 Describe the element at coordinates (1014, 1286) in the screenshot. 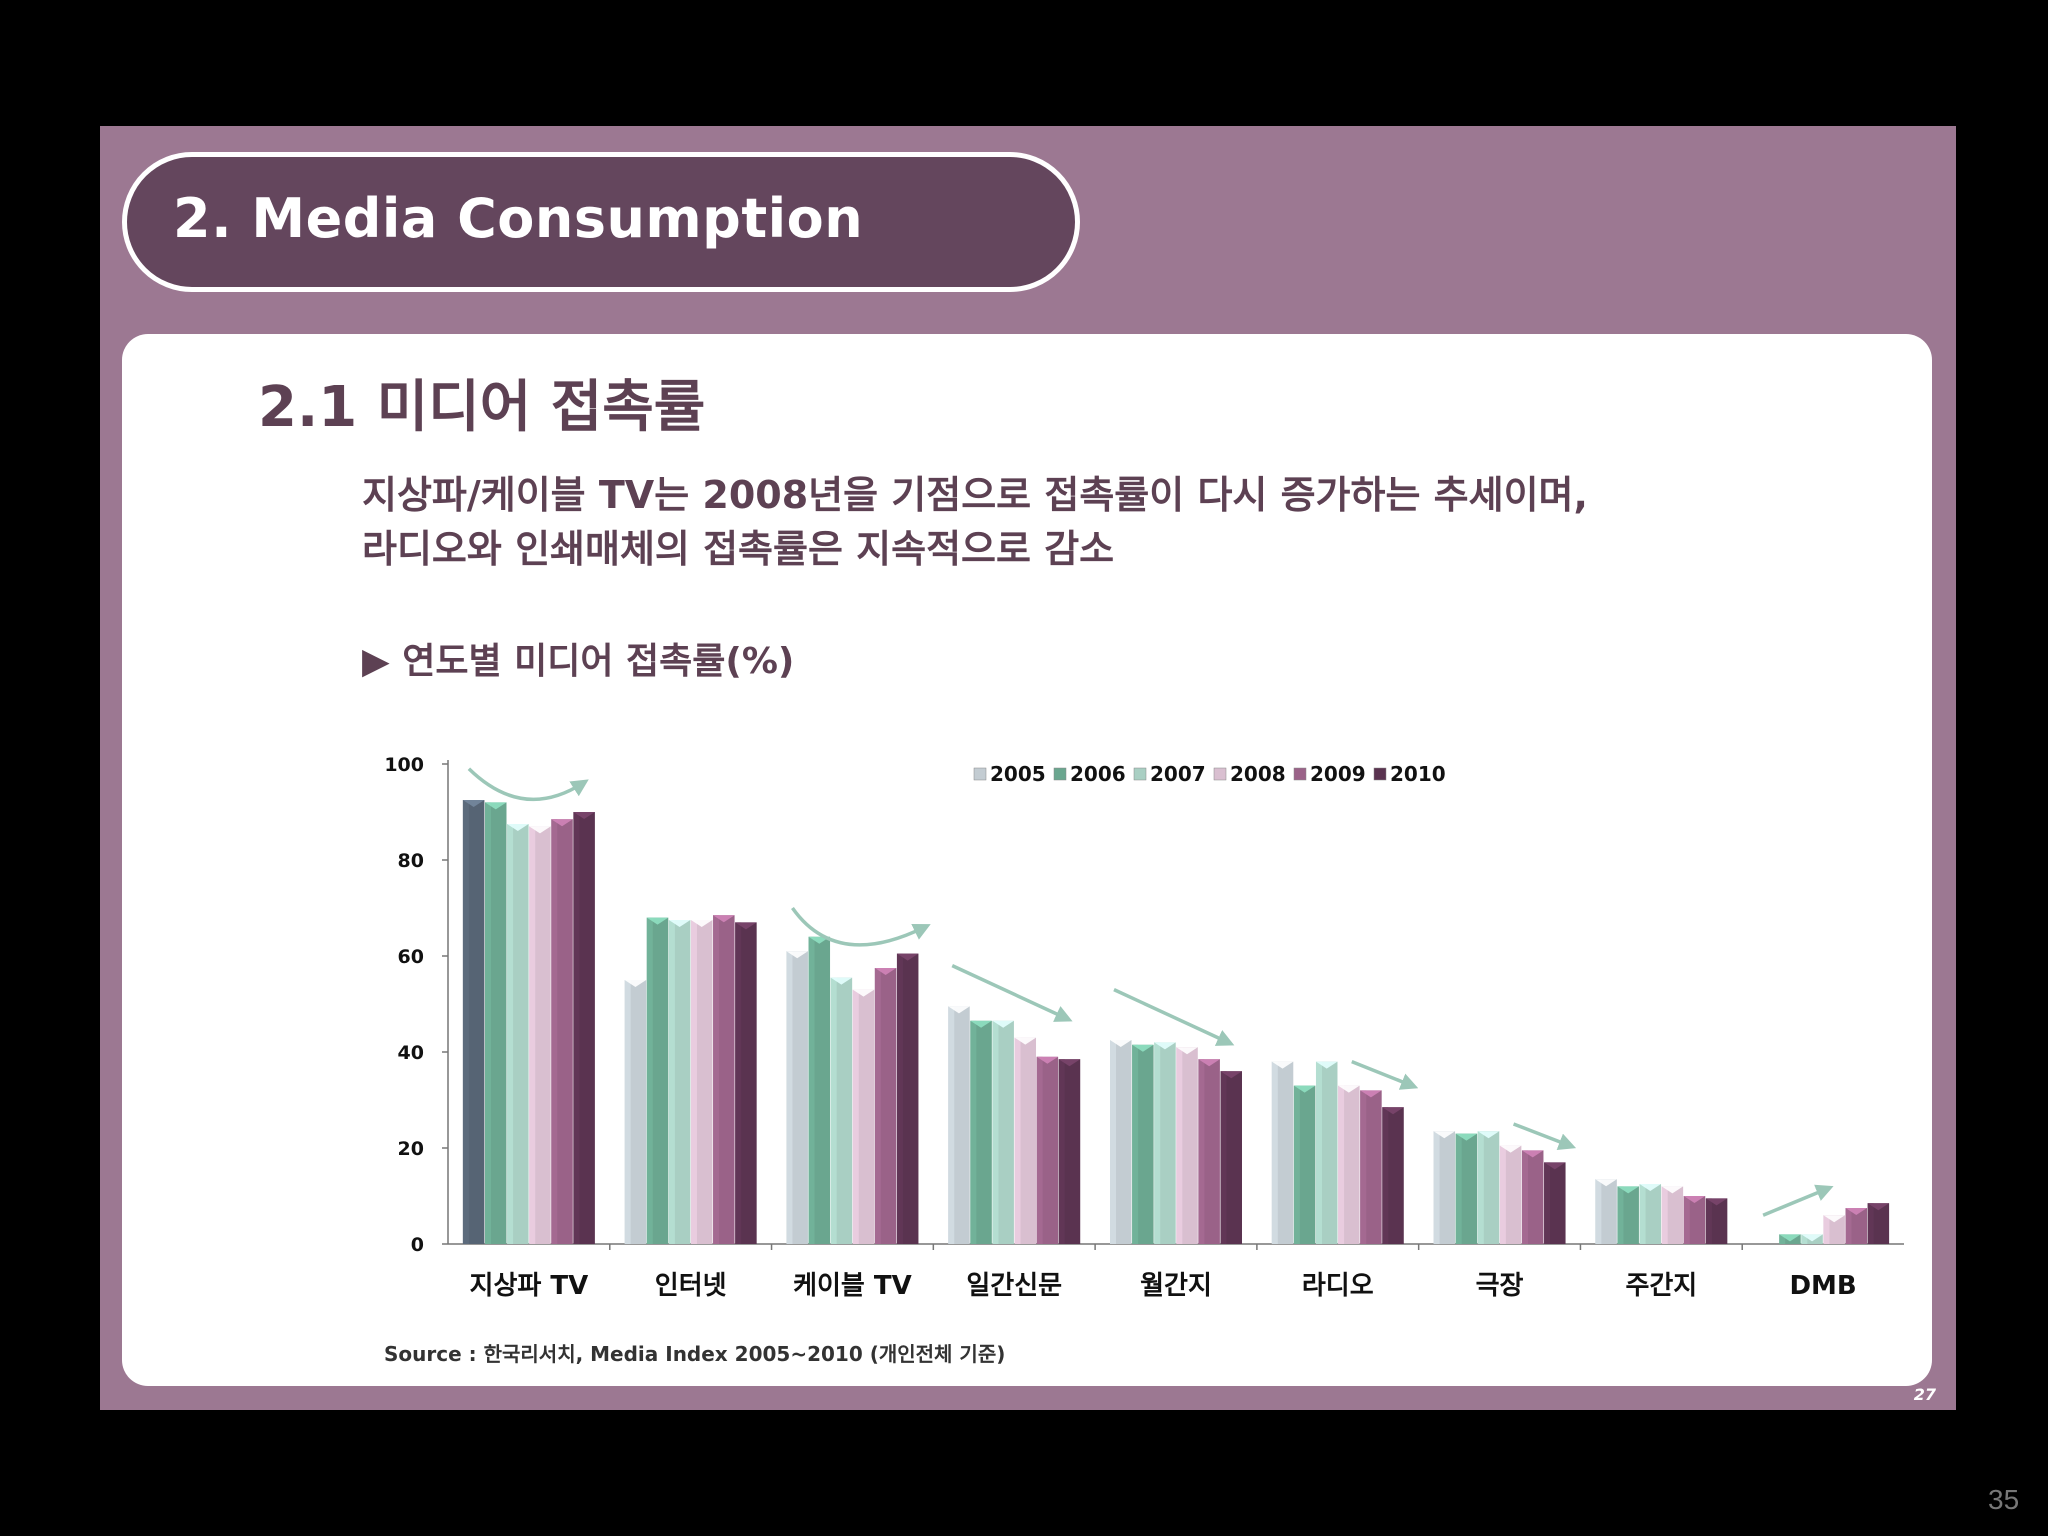

I see `category-label: 일간신문` at that location.